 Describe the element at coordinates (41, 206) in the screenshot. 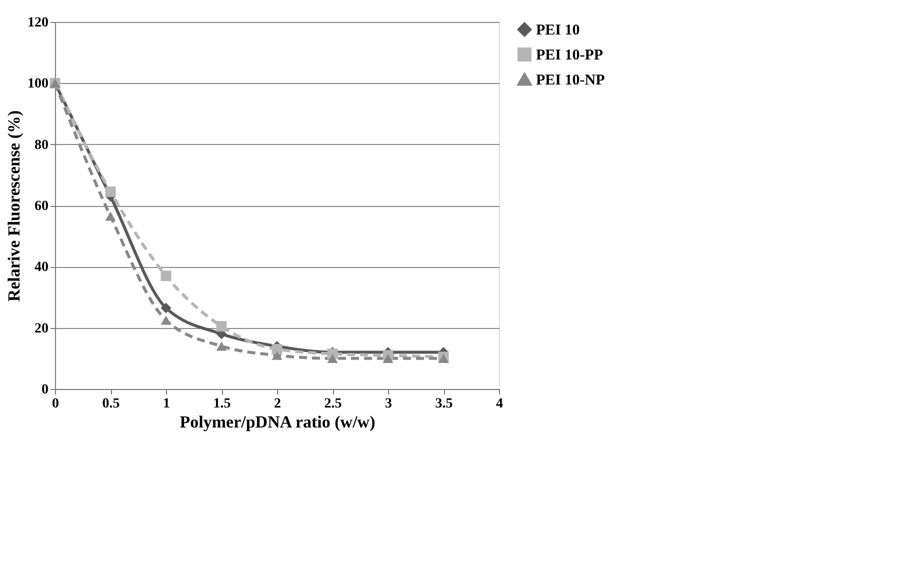

I see `y-tick-label: 60` at that location.